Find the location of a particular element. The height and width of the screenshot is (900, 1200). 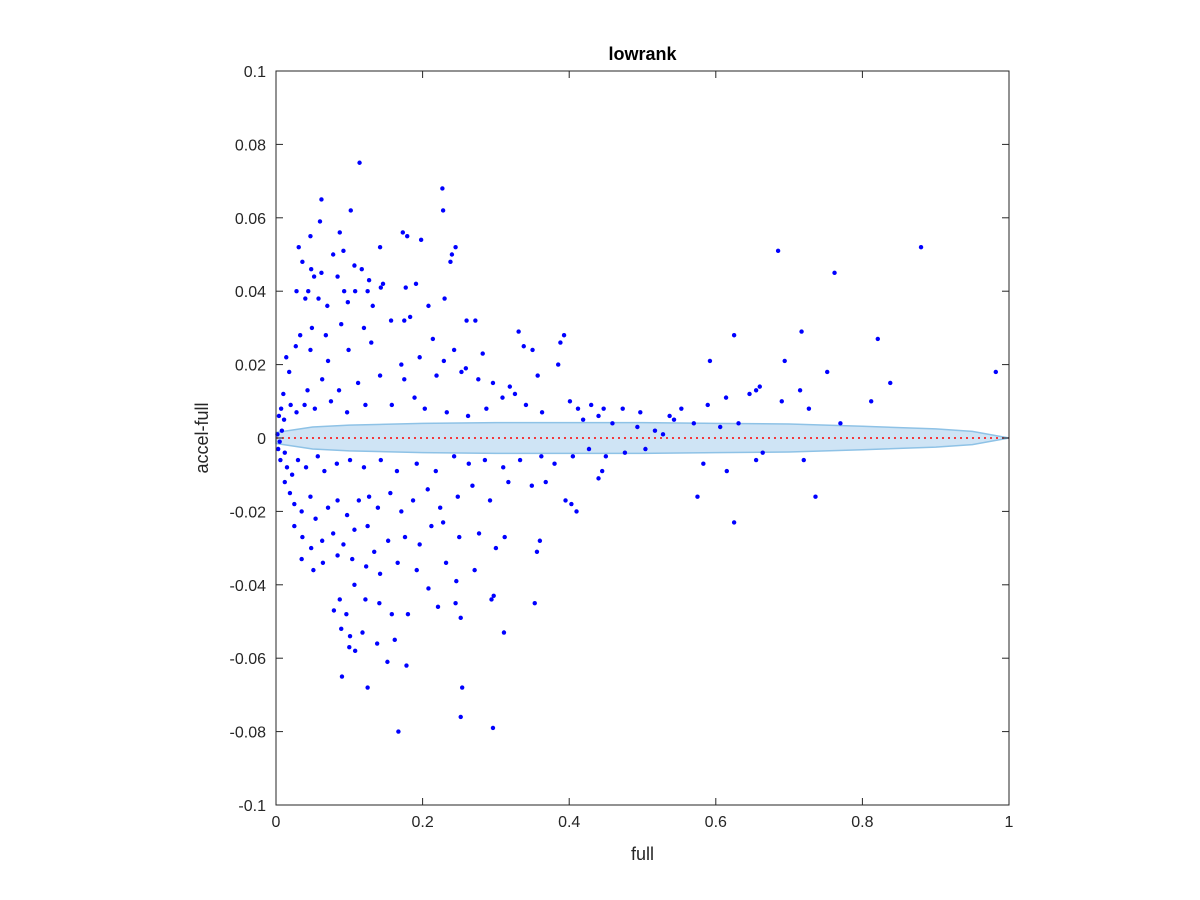

y-tick-label: -0.06 is located at coordinates (248, 659).